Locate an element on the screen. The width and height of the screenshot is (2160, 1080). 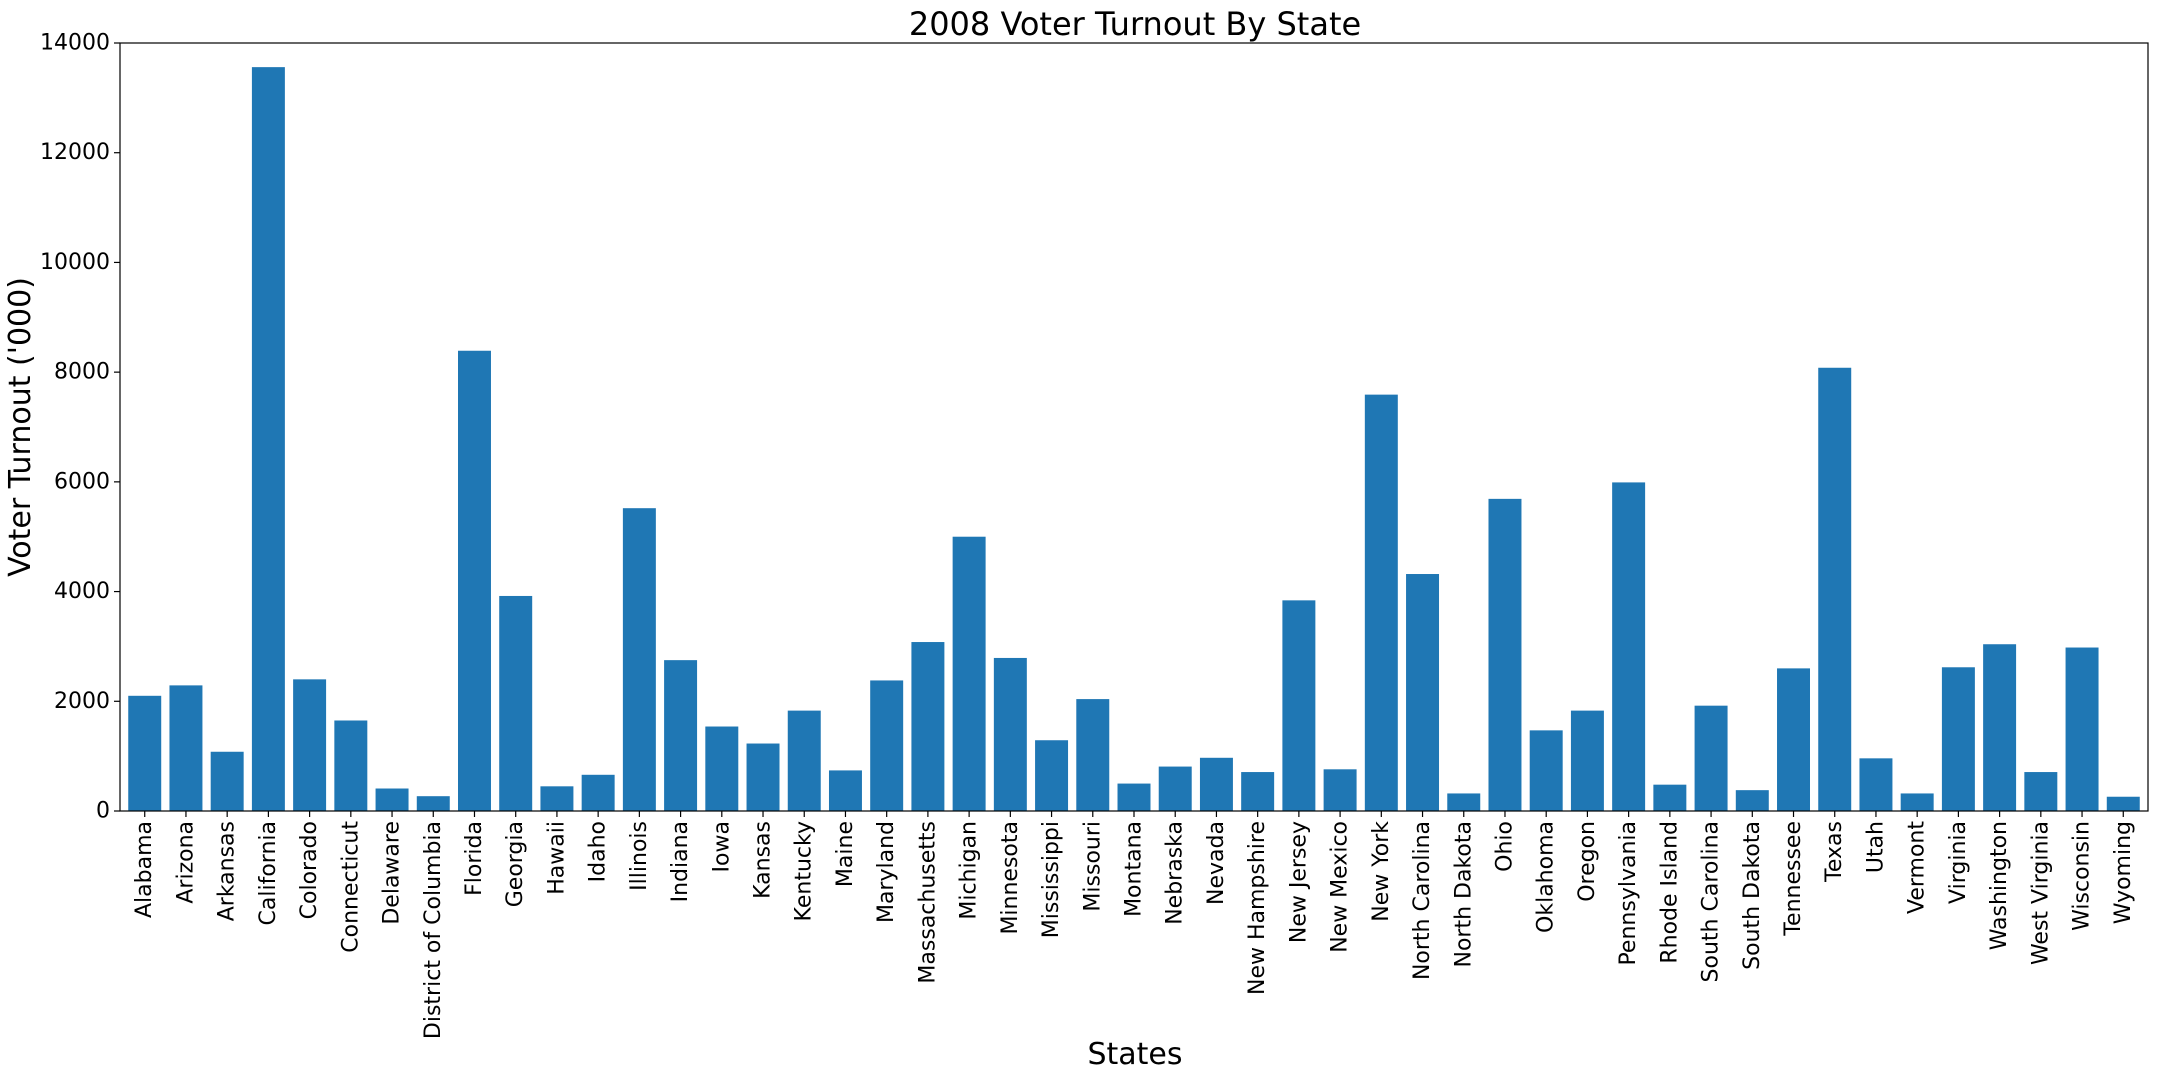
x-tick-label: Michigan is located at coordinates (969, 870).